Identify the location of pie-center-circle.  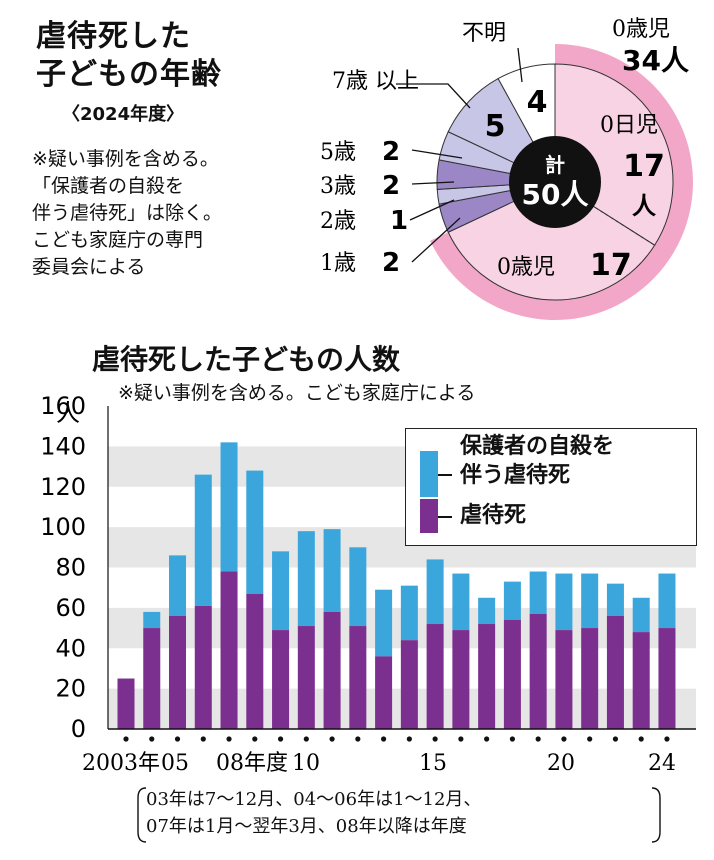
(555, 182).